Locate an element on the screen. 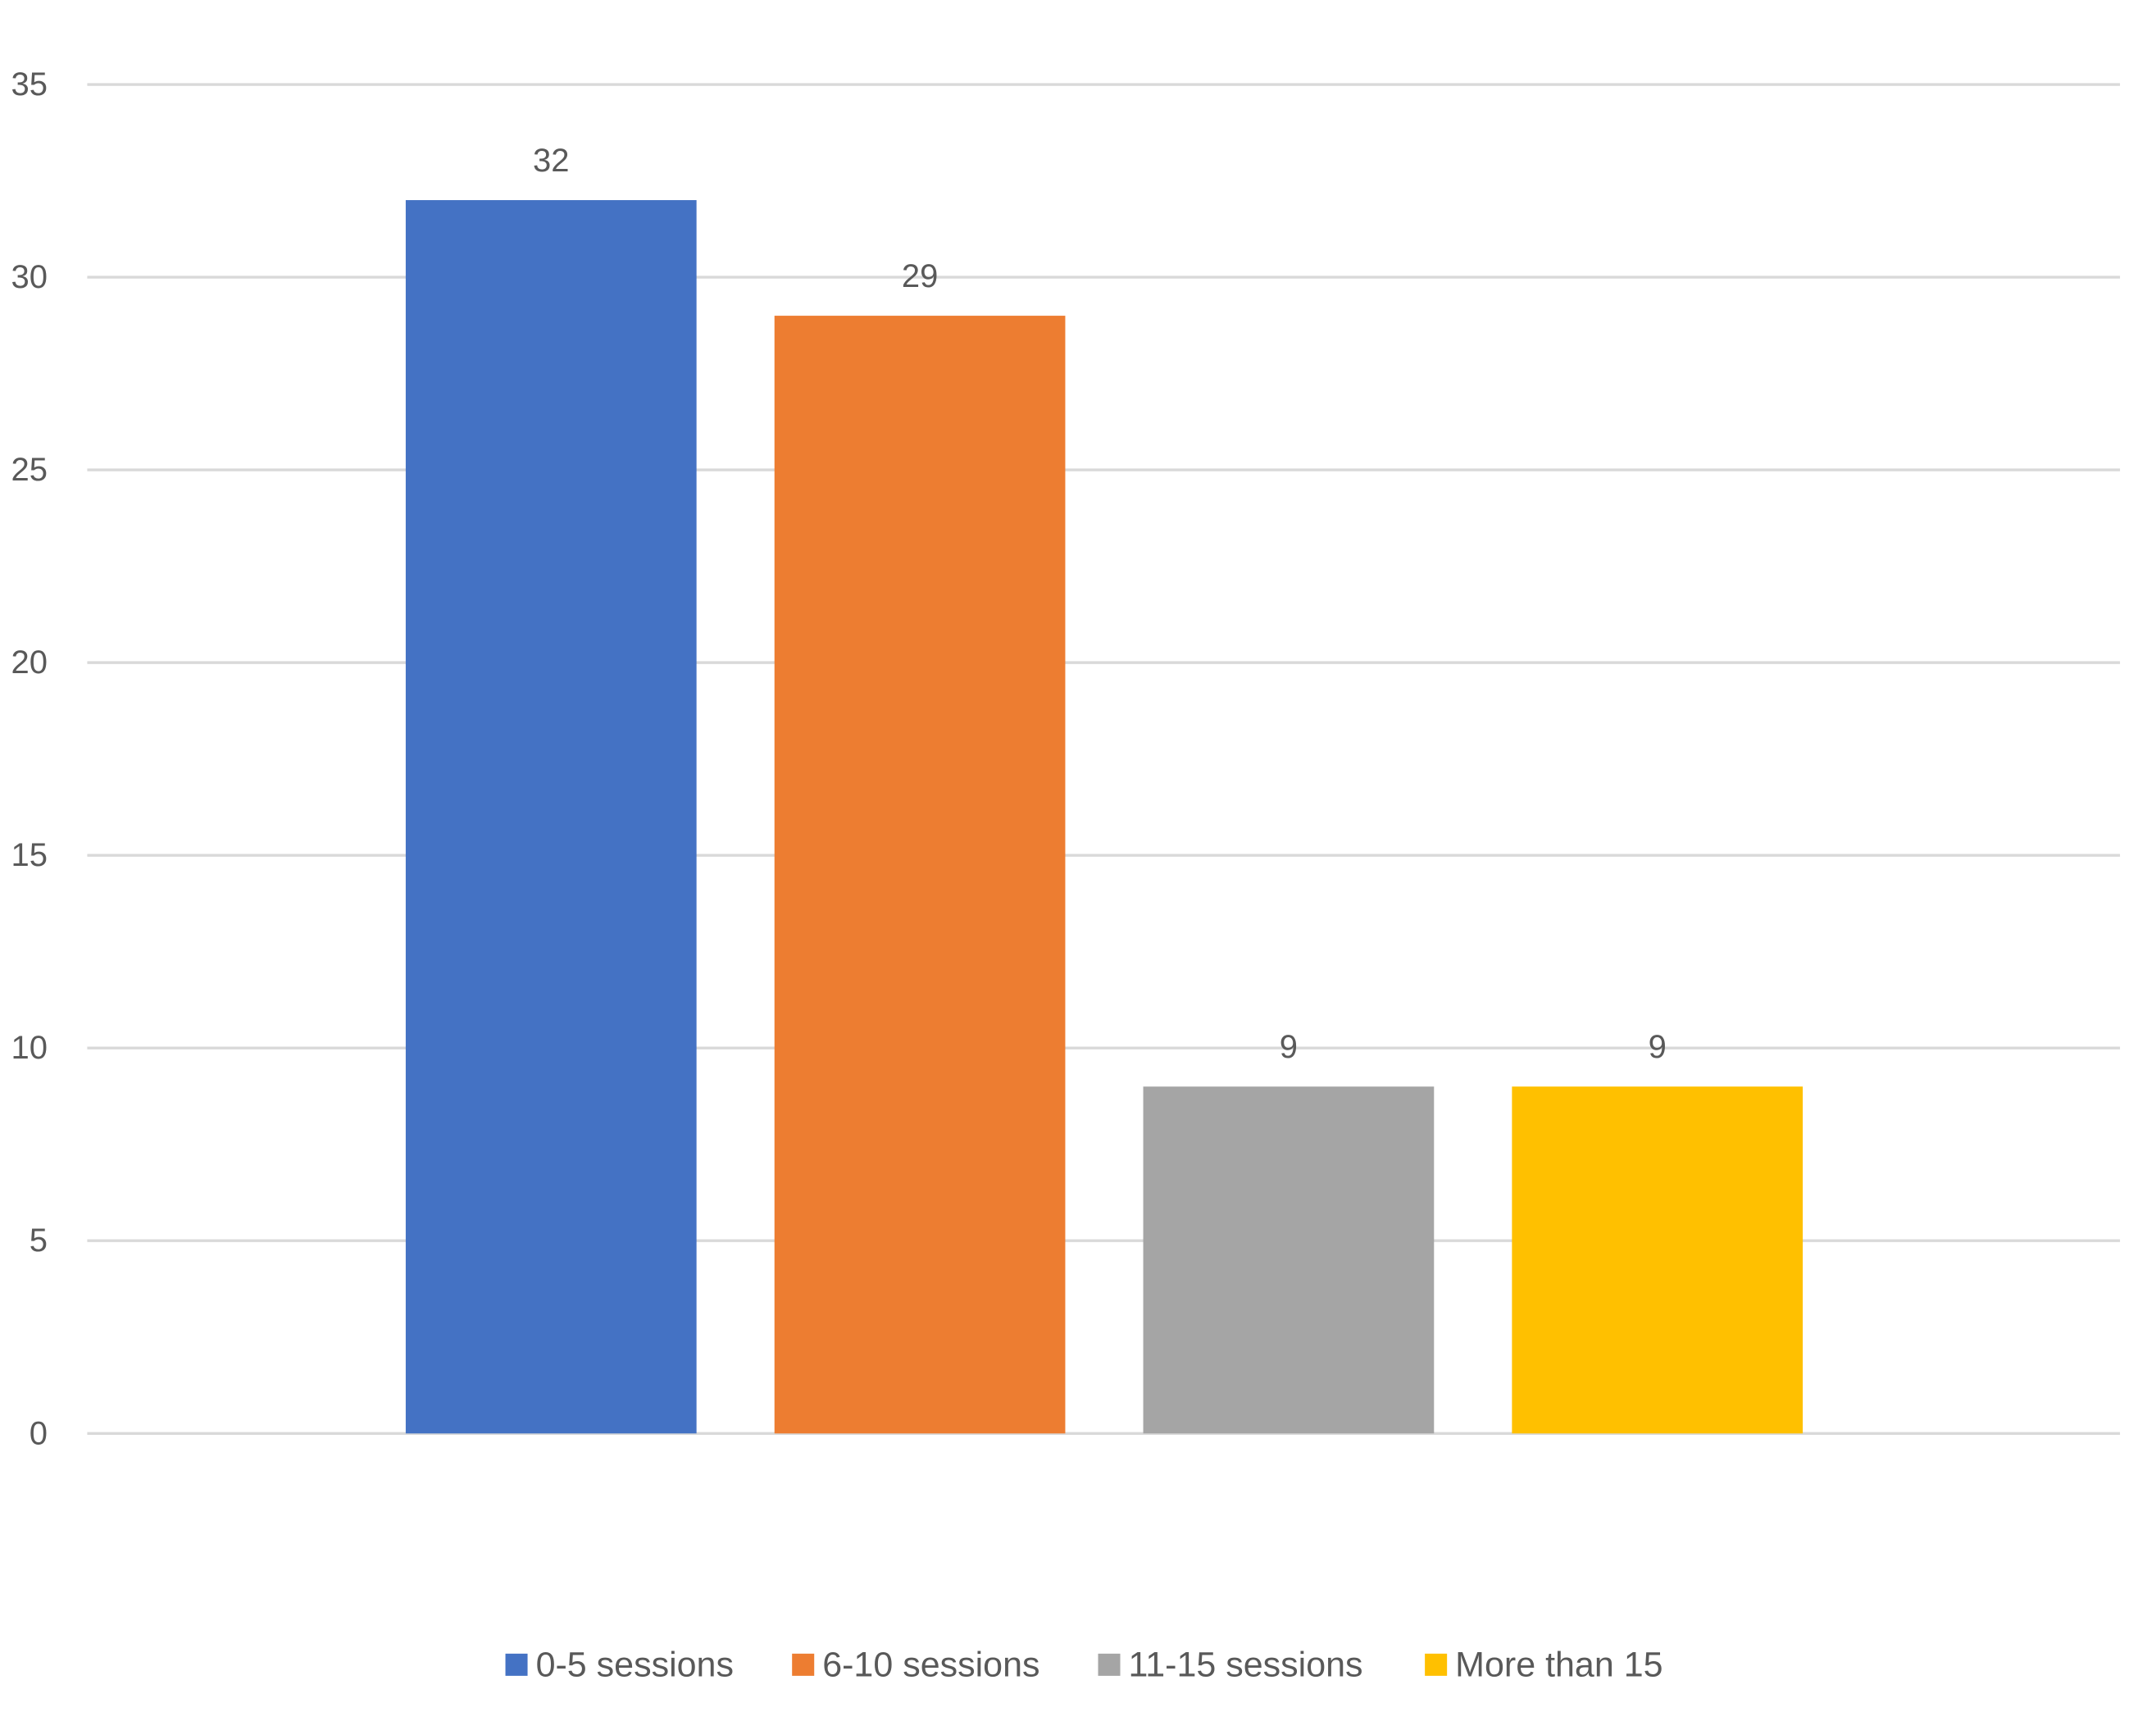 Image resolution: width=2156 pixels, height=1712 pixels. data-label: 32 is located at coordinates (551, 161).